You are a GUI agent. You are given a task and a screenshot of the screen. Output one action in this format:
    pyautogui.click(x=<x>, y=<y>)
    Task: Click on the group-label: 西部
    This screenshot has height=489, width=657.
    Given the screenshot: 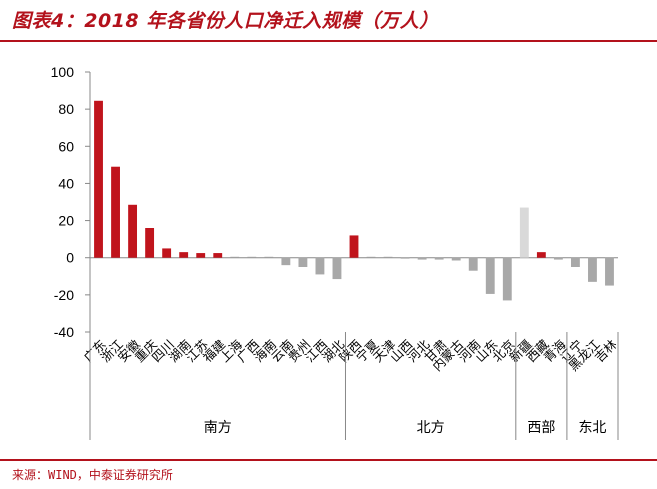 What is the action you would take?
    pyautogui.click(x=541, y=428)
    